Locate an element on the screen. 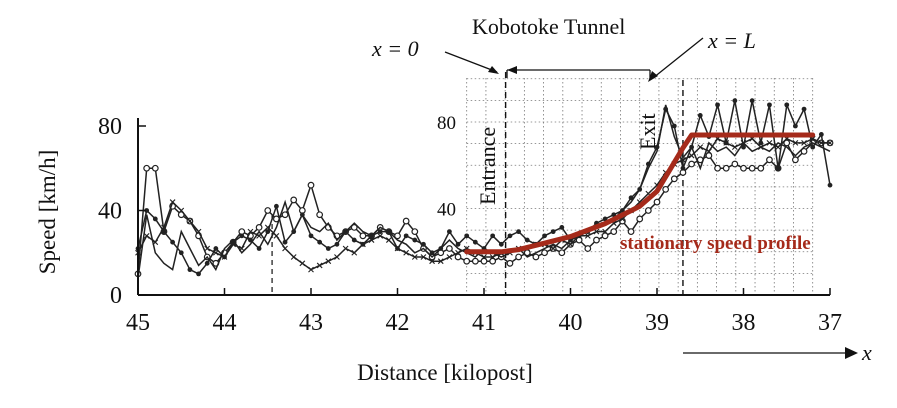 The image size is (897, 408). x0-pointer is located at coordinates (471, 62).